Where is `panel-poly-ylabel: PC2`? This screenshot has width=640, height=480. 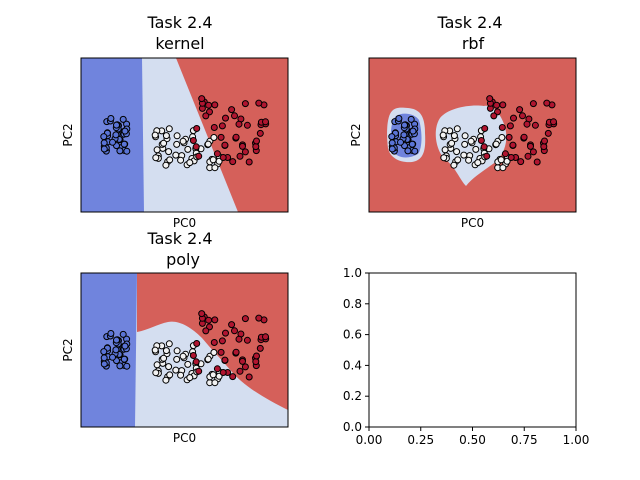
panel-poly-ylabel: PC2 is located at coordinates (68, 349).